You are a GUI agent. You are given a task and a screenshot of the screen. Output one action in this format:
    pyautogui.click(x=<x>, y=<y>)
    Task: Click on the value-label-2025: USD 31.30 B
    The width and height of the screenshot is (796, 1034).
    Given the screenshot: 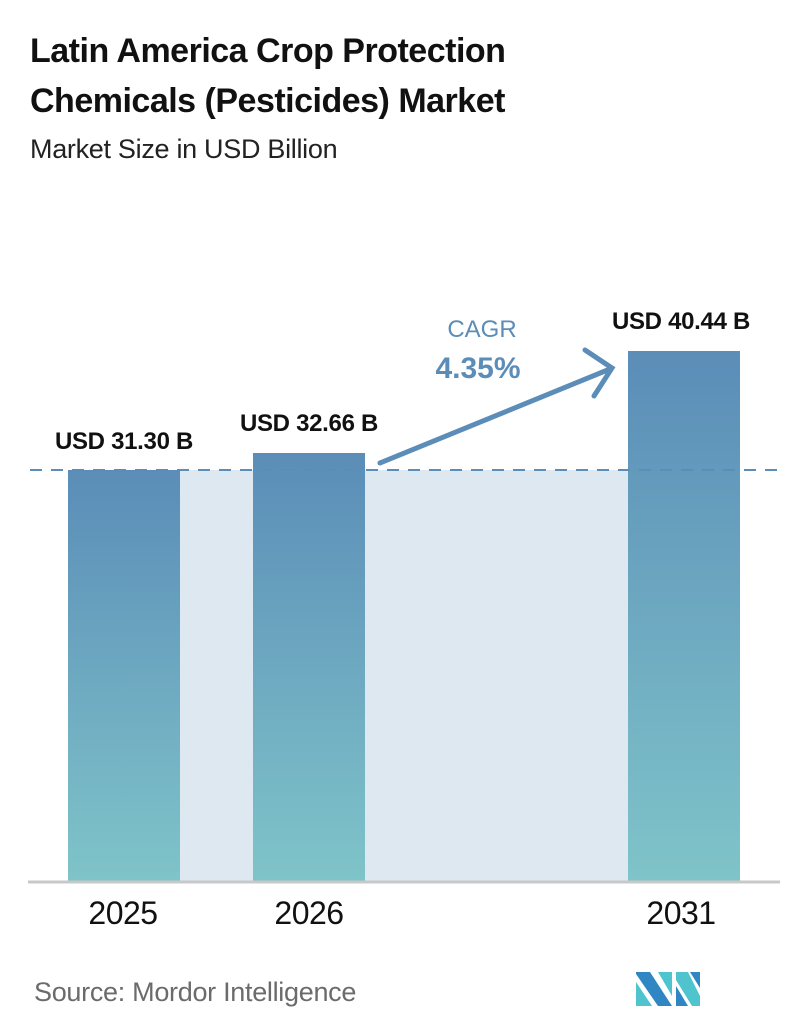 What is the action you would take?
    pyautogui.click(x=124, y=441)
    